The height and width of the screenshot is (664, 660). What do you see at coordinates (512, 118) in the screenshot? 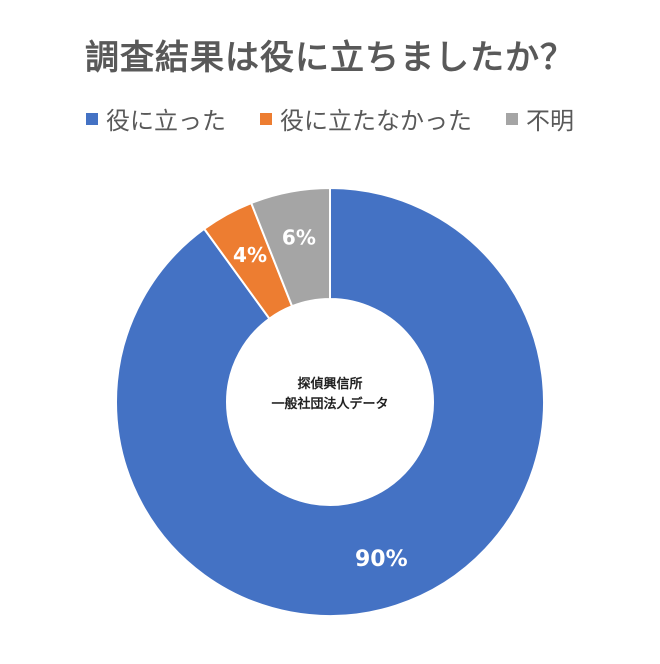
I see `legend-swatch-unknown` at bounding box center [512, 118].